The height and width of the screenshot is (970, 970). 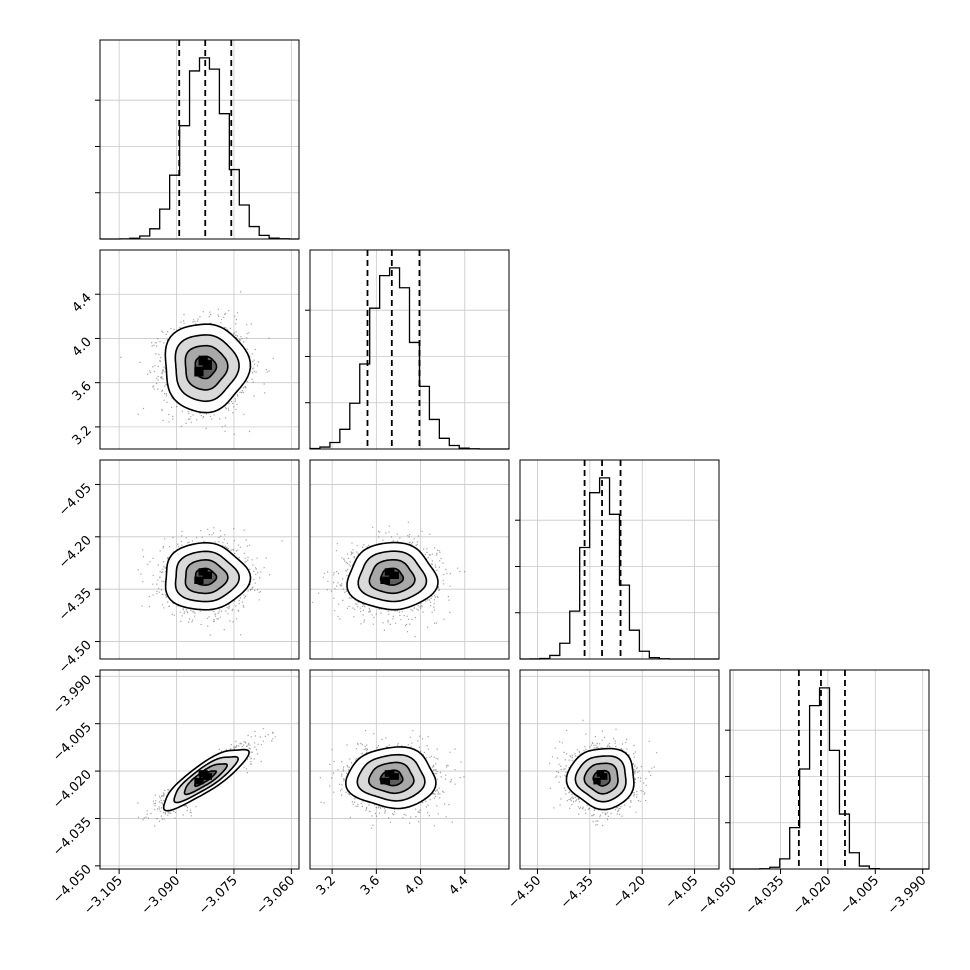 I want to click on y-tick-label: 4.0, so click(x=82, y=347).